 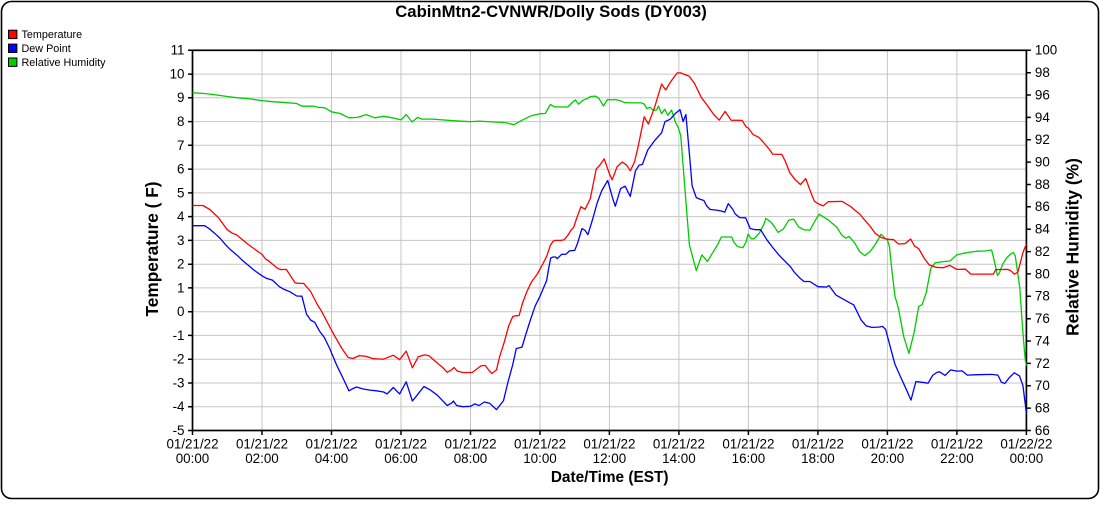 I want to click on svg-text: 96, so click(x=1042, y=94).